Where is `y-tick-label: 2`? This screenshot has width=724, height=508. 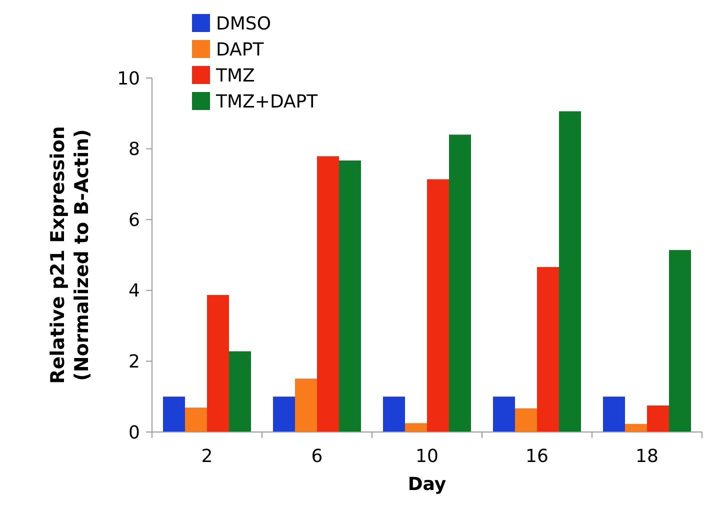 y-tick-label: 2 is located at coordinates (134, 362).